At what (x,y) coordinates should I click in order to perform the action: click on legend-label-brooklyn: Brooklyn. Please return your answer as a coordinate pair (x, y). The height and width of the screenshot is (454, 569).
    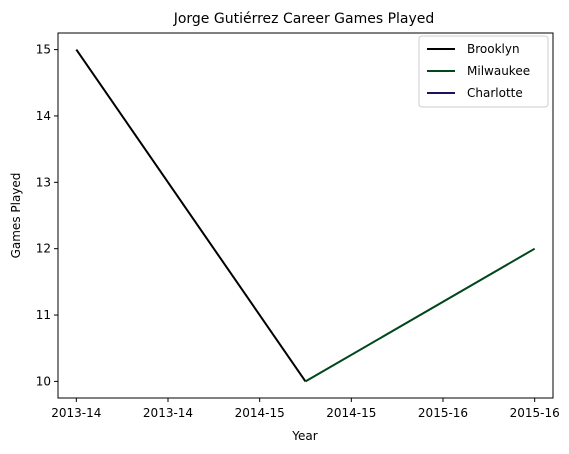
    Looking at the image, I should click on (493, 49).